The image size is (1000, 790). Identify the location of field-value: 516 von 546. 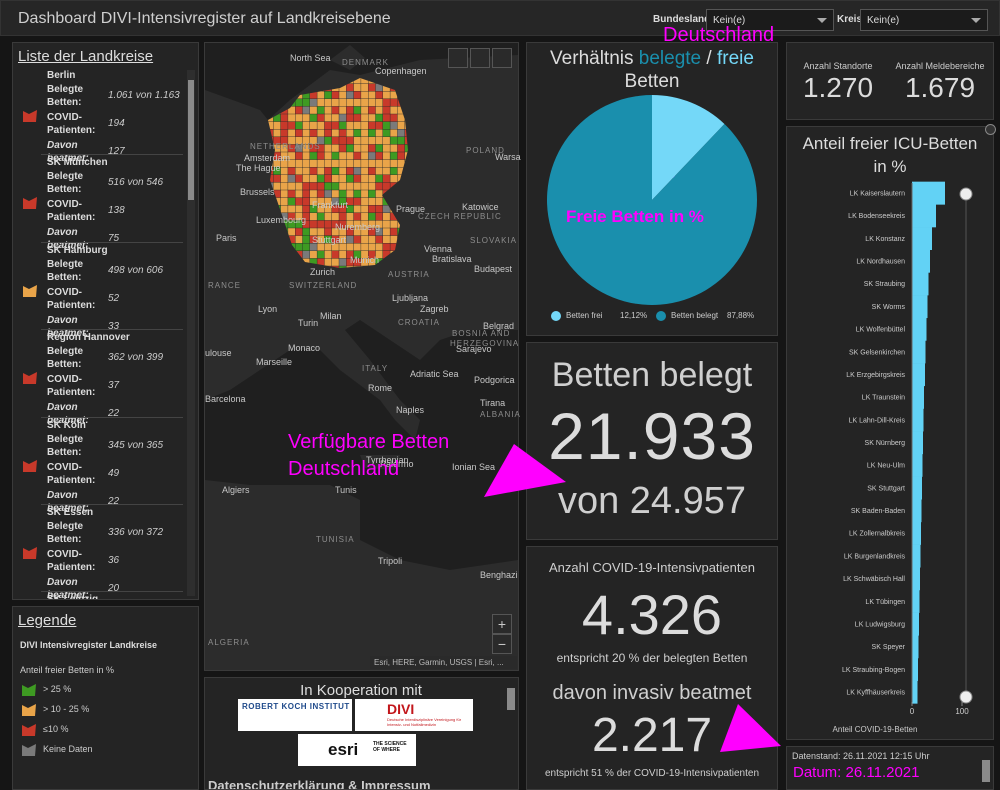
(136, 183).